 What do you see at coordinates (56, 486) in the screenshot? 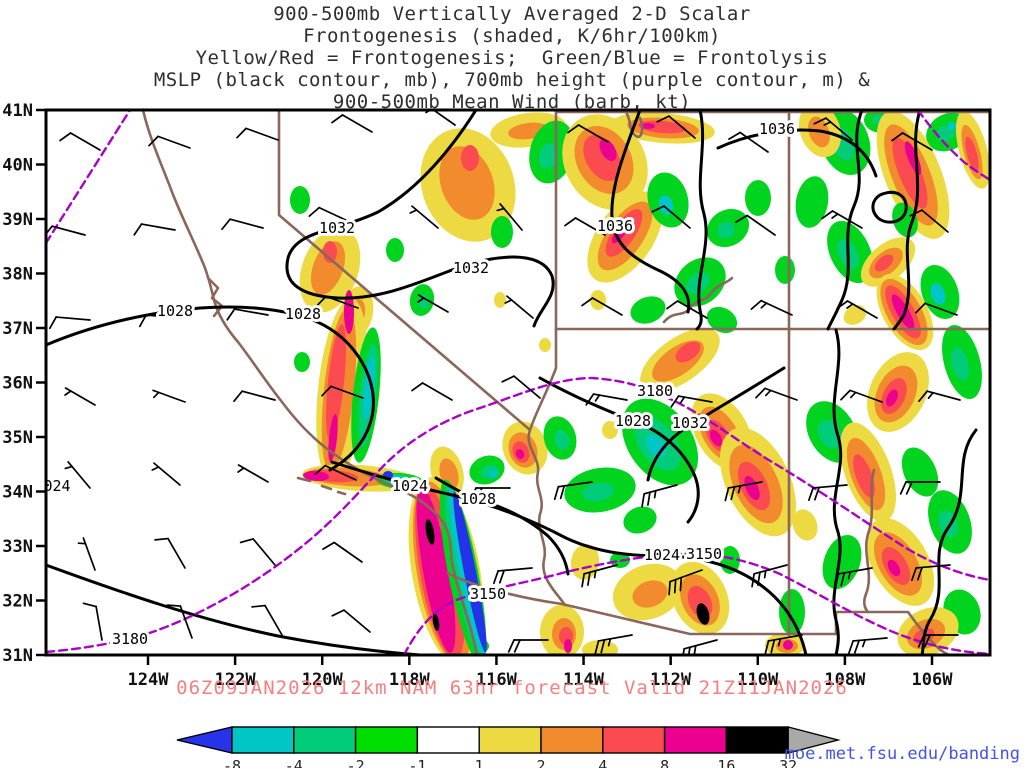
I see `svg-text: 024` at bounding box center [56, 486].